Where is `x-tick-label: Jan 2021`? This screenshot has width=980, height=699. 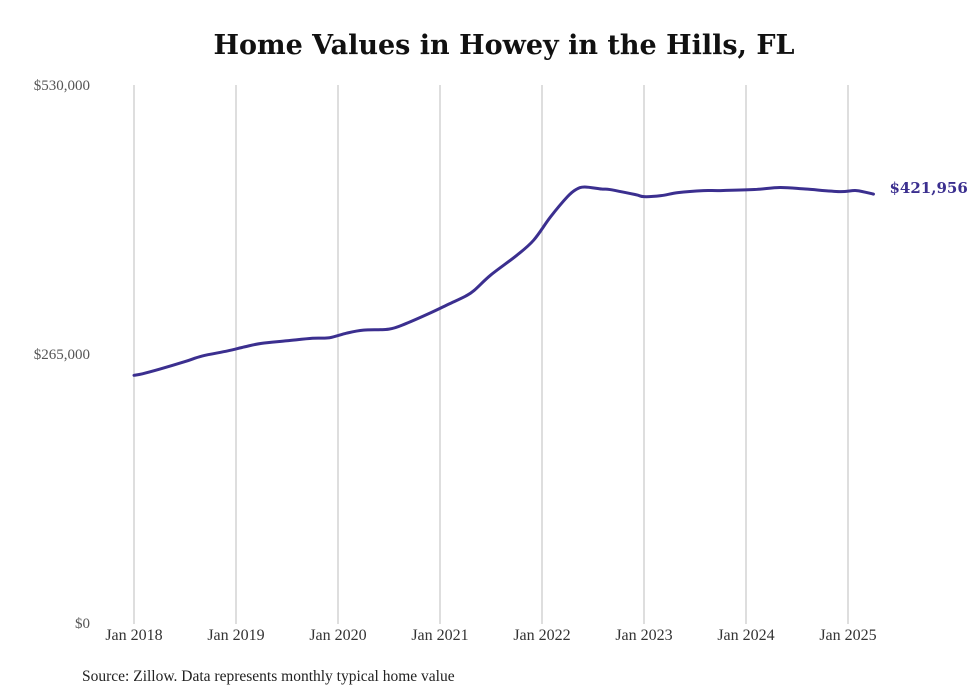 x-tick-label: Jan 2021 is located at coordinates (439, 635).